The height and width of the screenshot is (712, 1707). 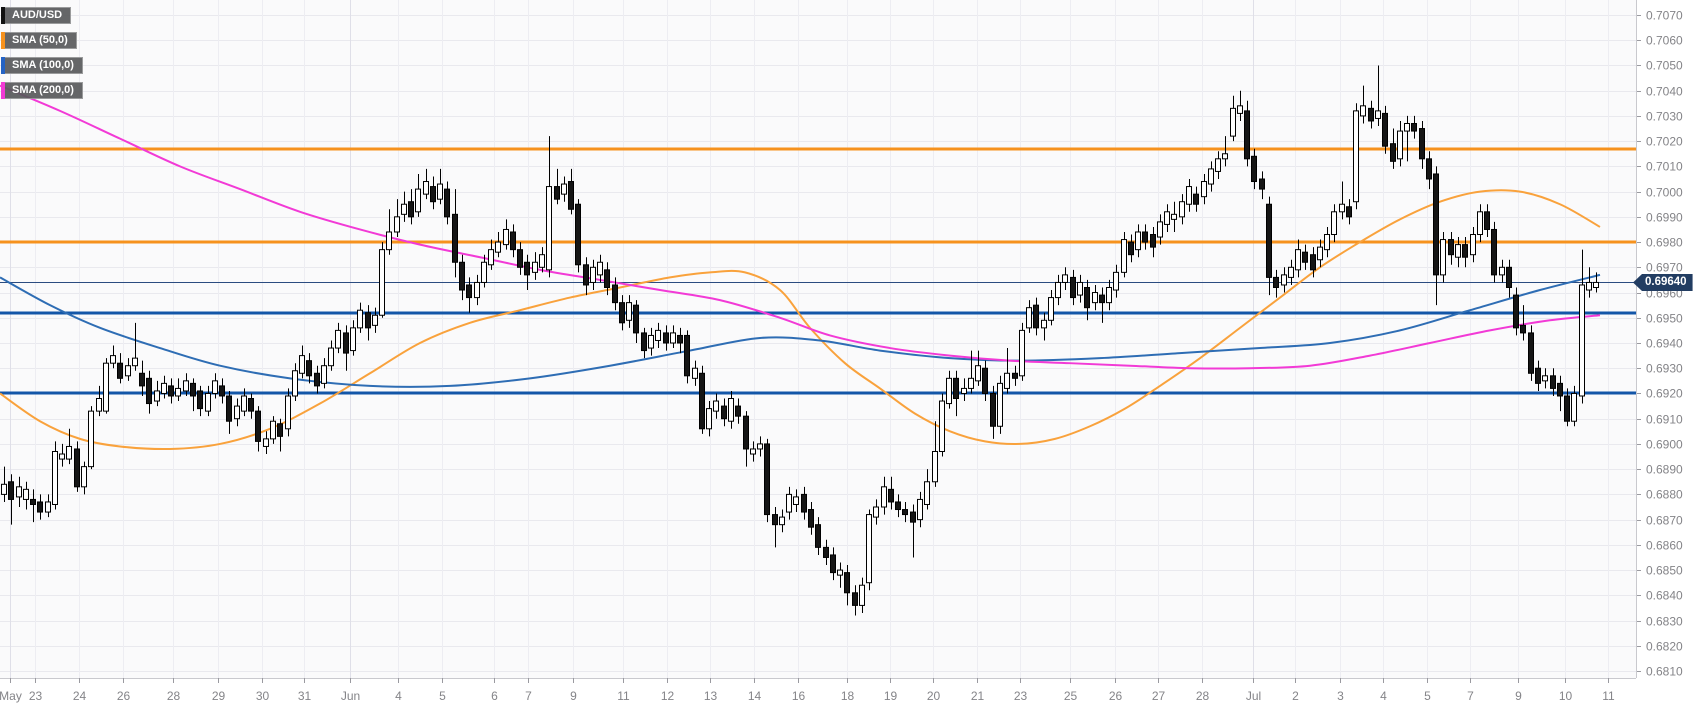 I want to click on x-tick-label: 10, so click(x=1566, y=696).